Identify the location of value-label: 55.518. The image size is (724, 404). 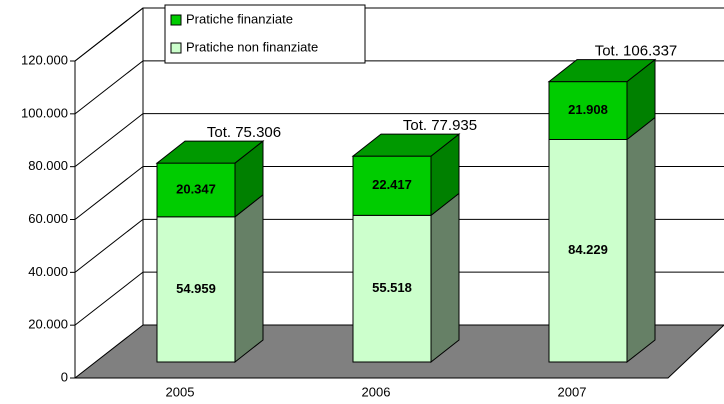
(392, 287).